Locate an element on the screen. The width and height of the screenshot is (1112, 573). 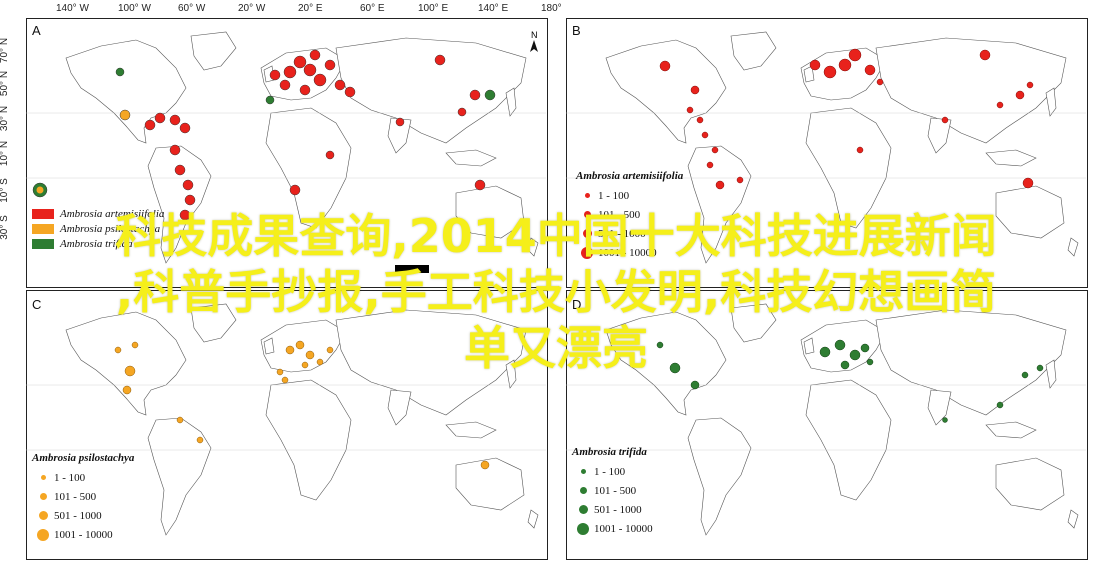
panel-label-b: B is located at coordinates (576, 30).